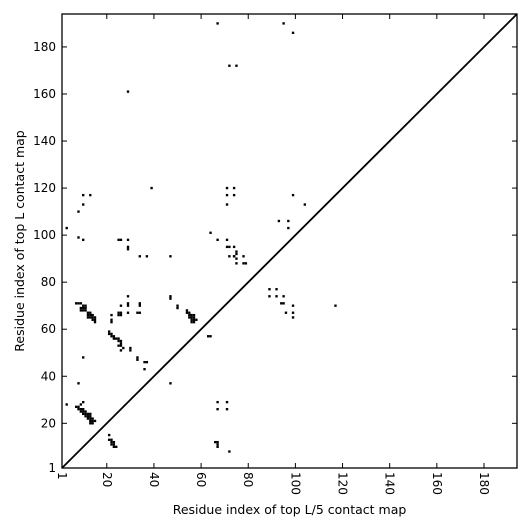 This screenshot has height=531, width=531. I want to click on x-tick-label: 180, so click(484, 483).